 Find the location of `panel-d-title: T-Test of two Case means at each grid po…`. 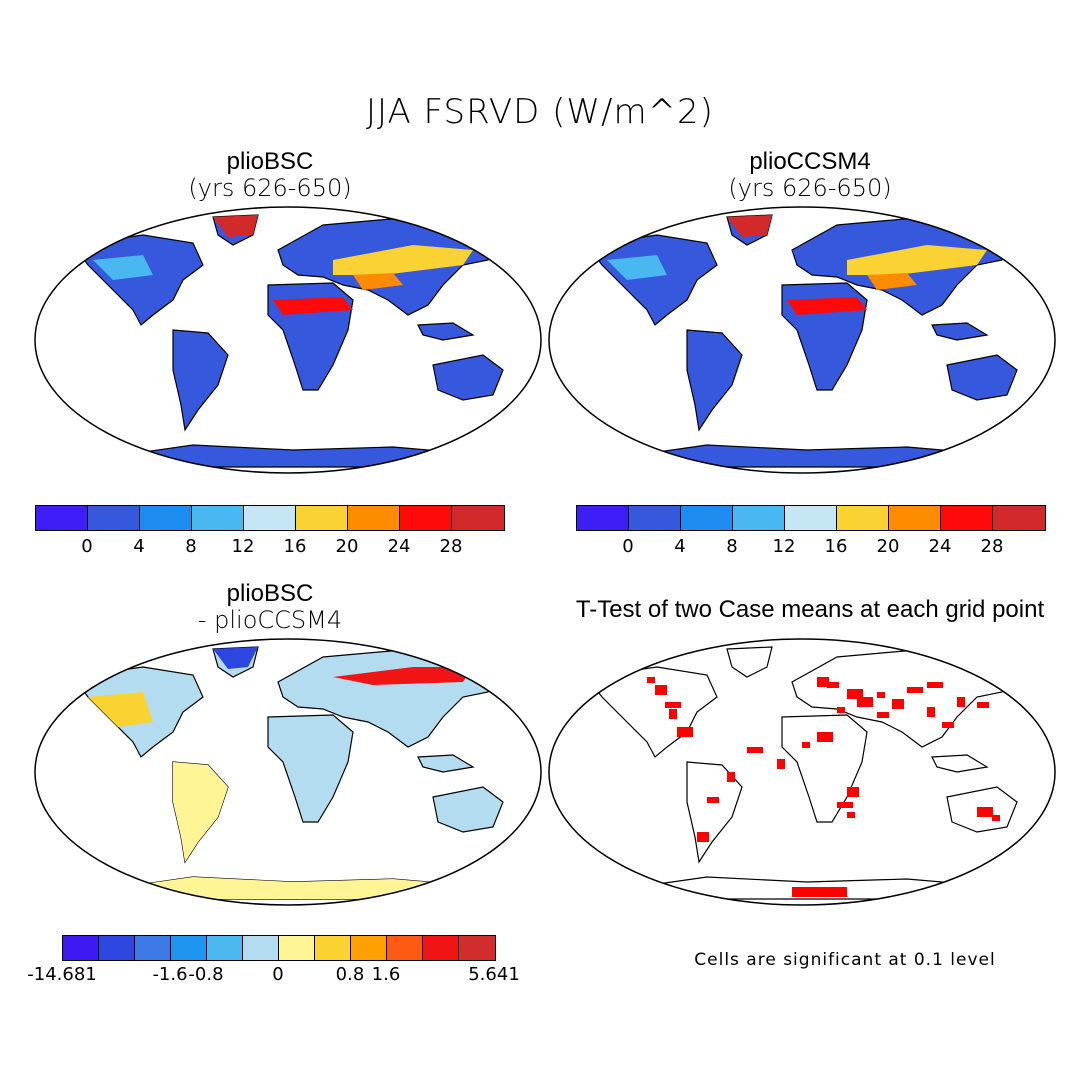

panel-d-title: T-Test of two Case means at each grid po… is located at coordinates (810, 609).